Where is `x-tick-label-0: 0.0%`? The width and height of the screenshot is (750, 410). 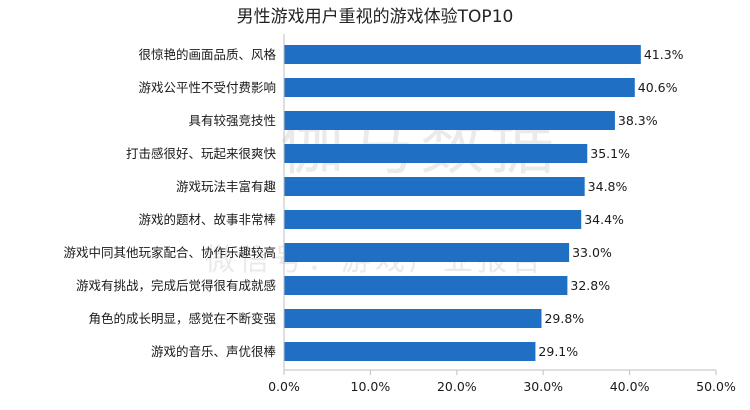
x-tick-label-0: 0.0% is located at coordinates (284, 386).